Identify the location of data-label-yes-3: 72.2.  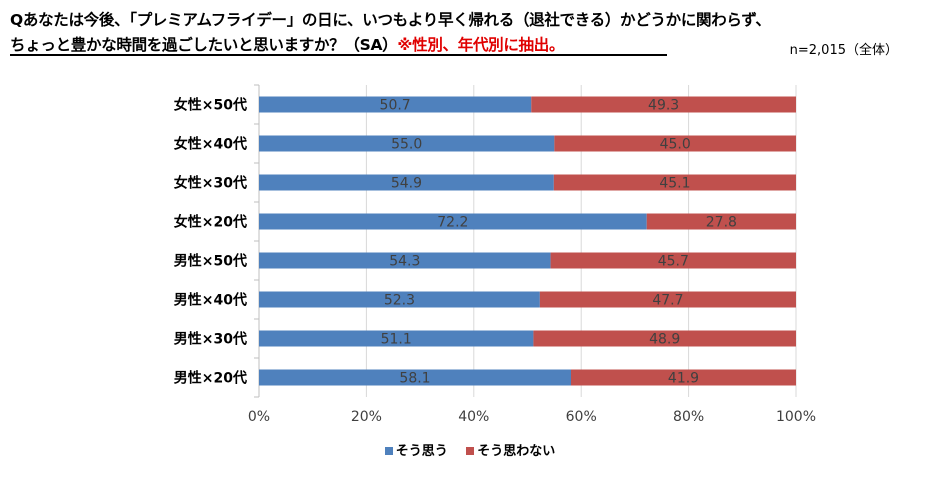
(452, 223).